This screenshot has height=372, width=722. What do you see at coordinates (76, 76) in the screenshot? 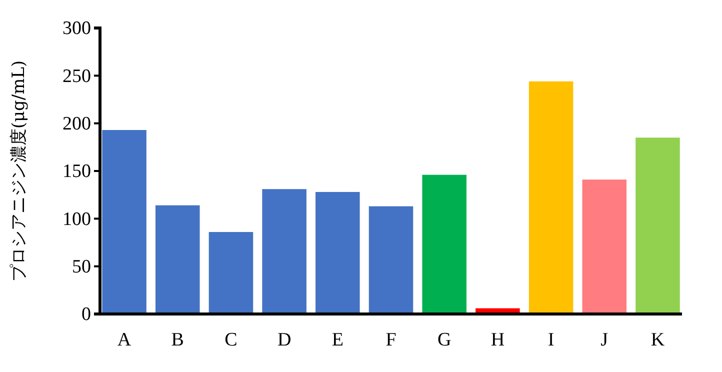
I see `y-tick-label: 250` at bounding box center [76, 76].